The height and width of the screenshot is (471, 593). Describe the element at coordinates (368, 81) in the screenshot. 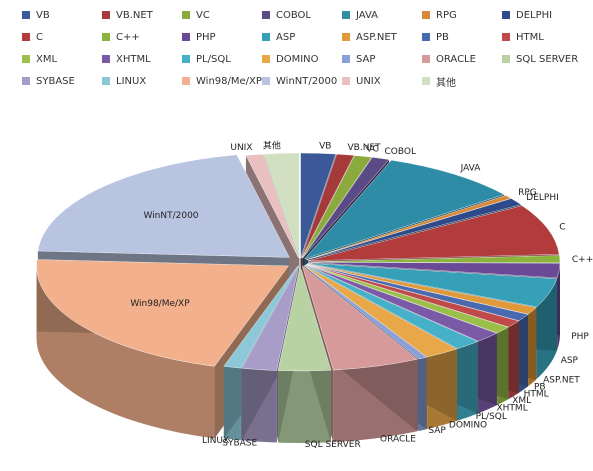

I see `legend-label: UNIX` at that location.